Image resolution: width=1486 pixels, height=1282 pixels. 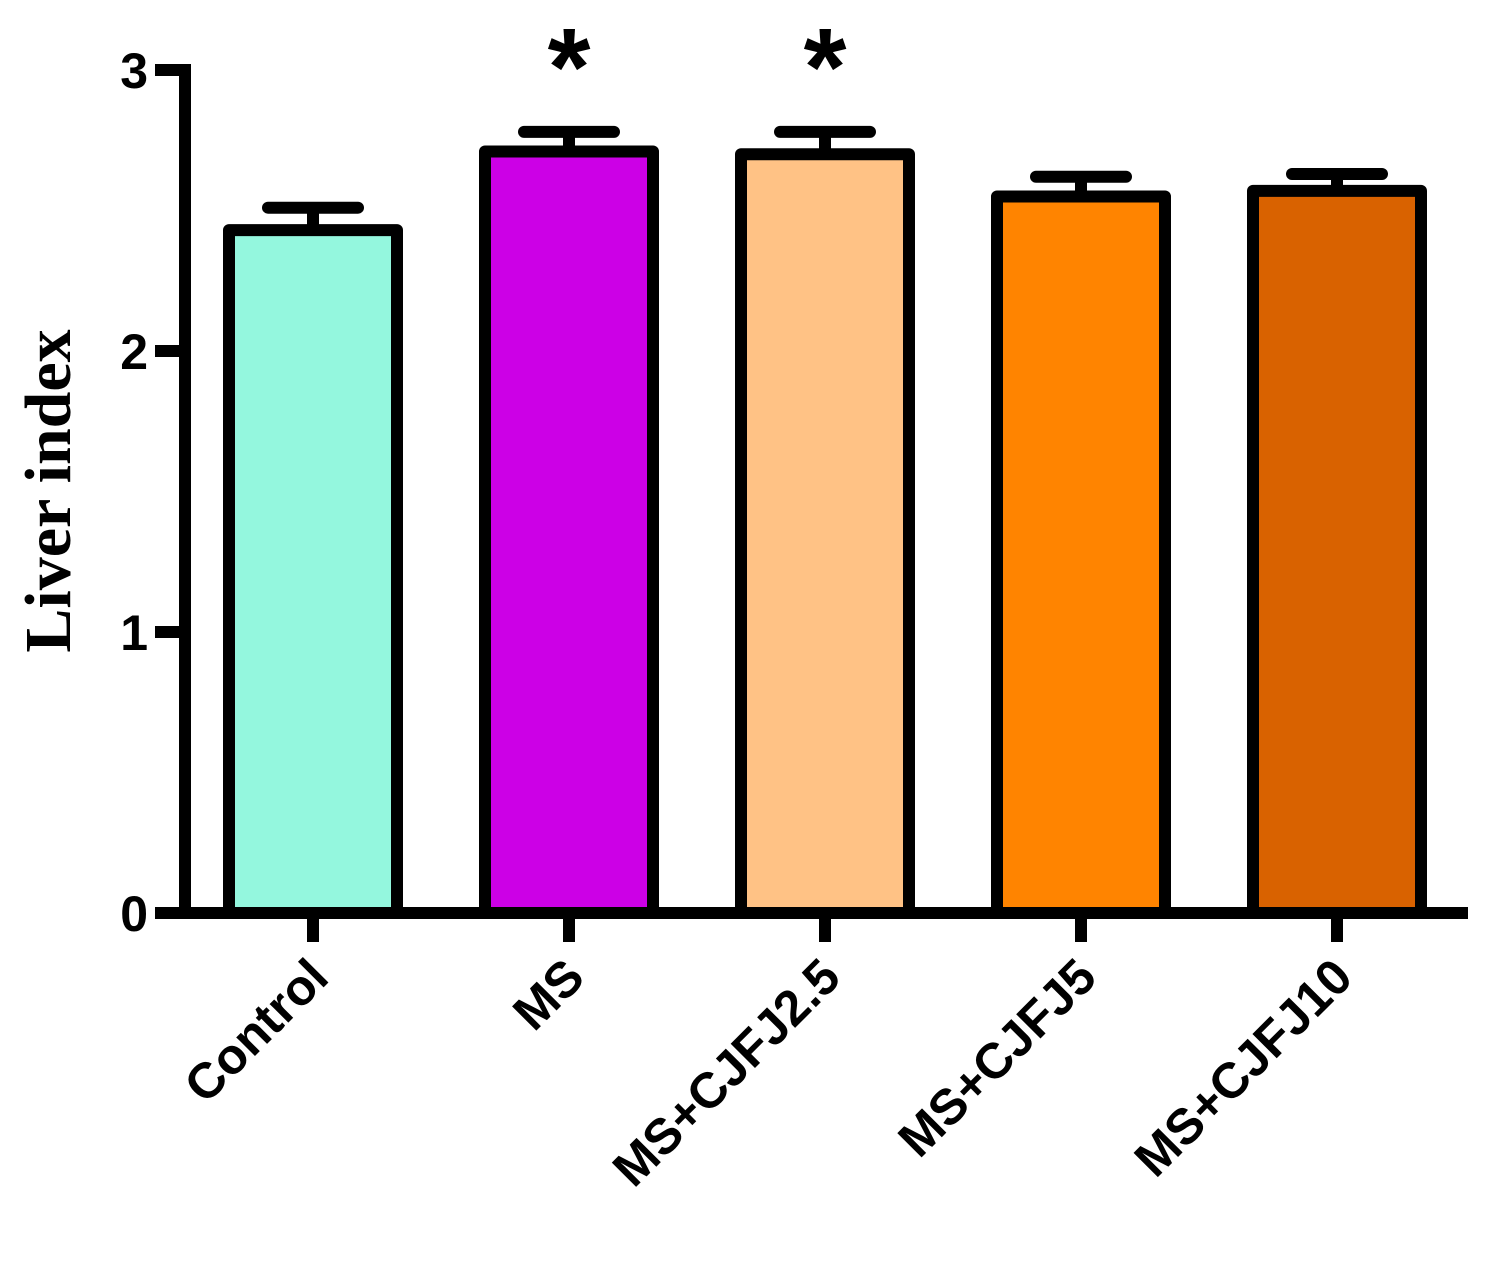 What do you see at coordinates (726, 1072) in the screenshot?
I see `x-tick-label: MS+CJFJ2.5` at bounding box center [726, 1072].